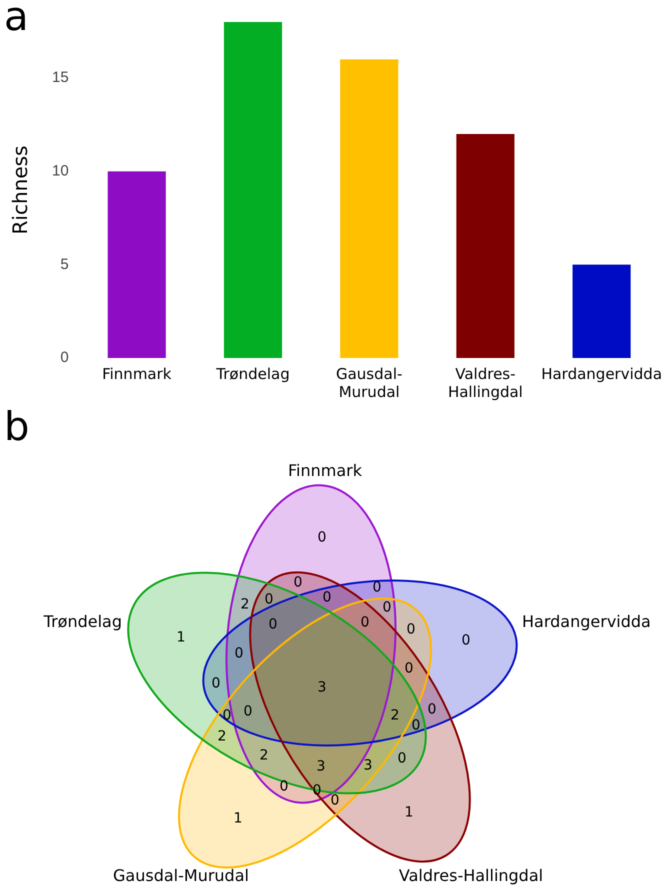 This screenshot has height=890, width=671. What do you see at coordinates (64, 357) in the screenshot?
I see `y-tick-label: 0` at bounding box center [64, 357].